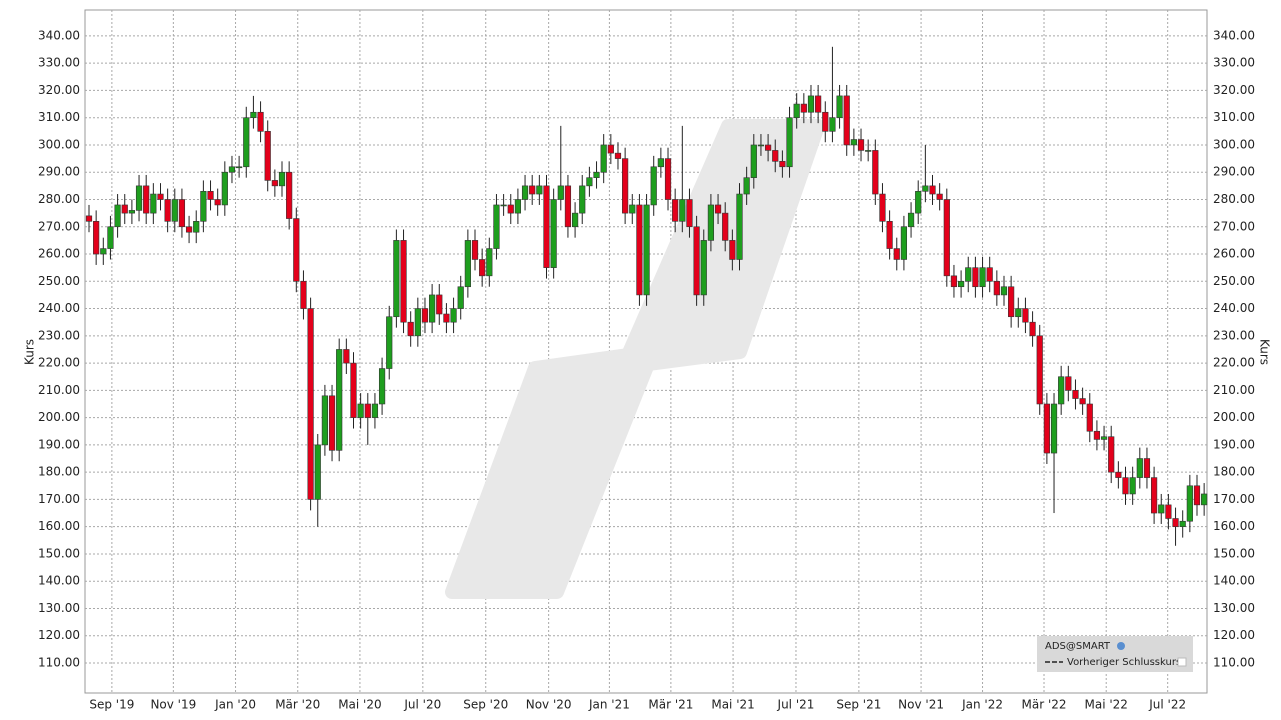 The height and width of the screenshot is (720, 1281). What do you see at coordinates (1167, 705) in the screenshot?
I see `x-tick-label: Jul '22` at bounding box center [1167, 705].